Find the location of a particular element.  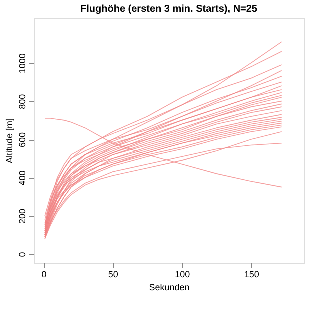

x-tick-label: 150 is located at coordinates (252, 275).